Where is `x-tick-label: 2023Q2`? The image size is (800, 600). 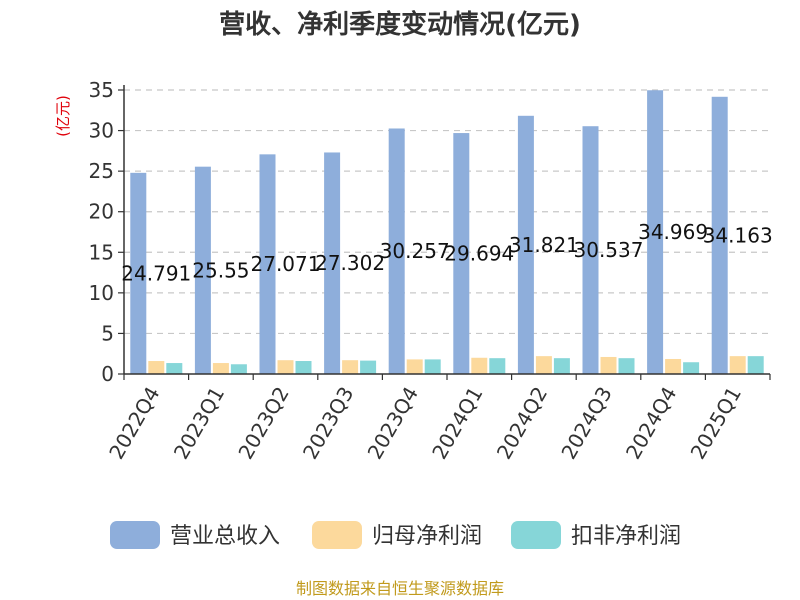
x-tick-label: 2023Q2 is located at coordinates (263, 423).